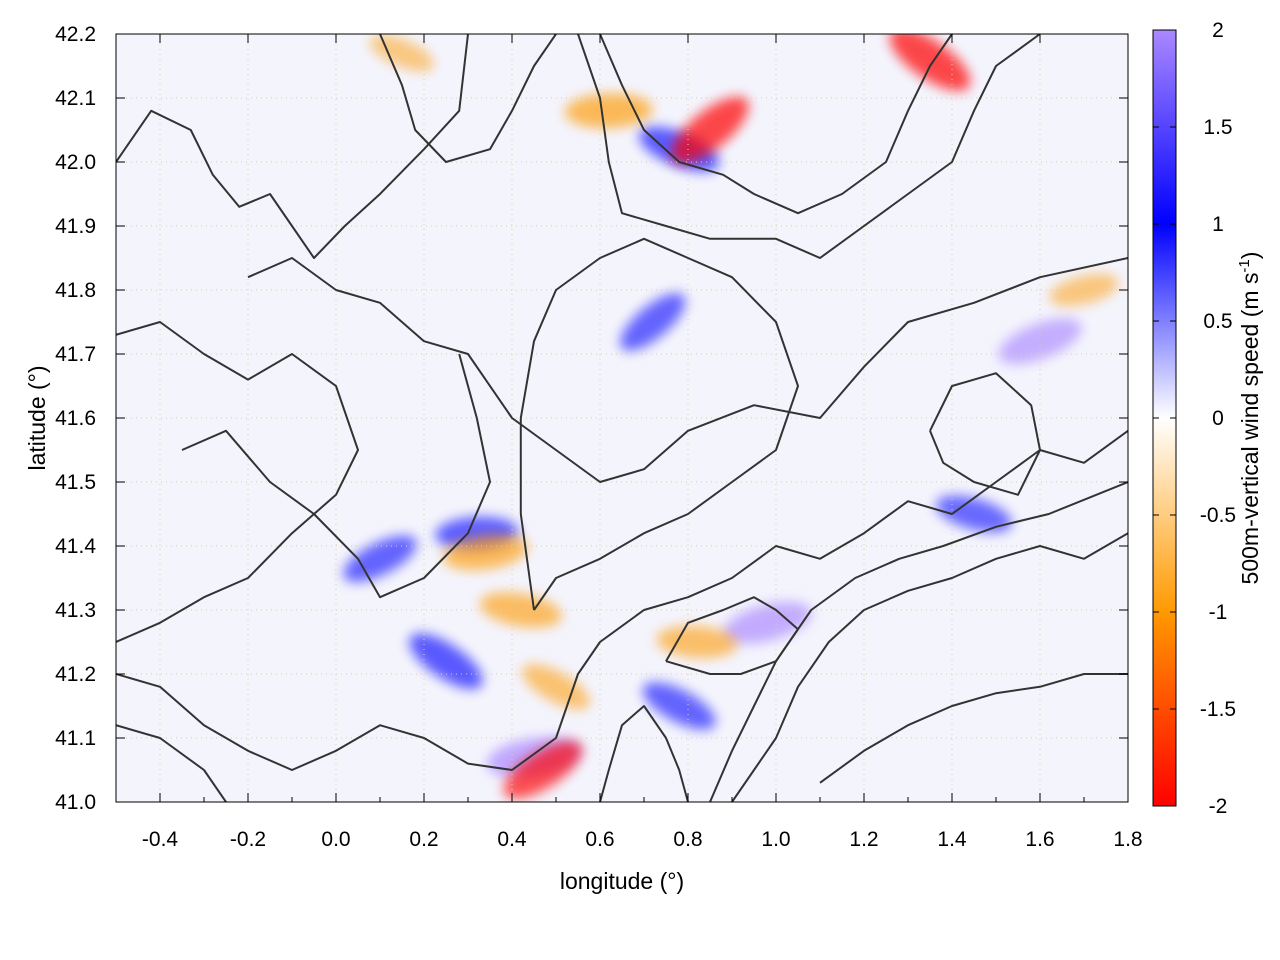 Image resolution: width=1280 pixels, height=960 pixels. I want to click on x-tick-label: 0.2, so click(423, 839).